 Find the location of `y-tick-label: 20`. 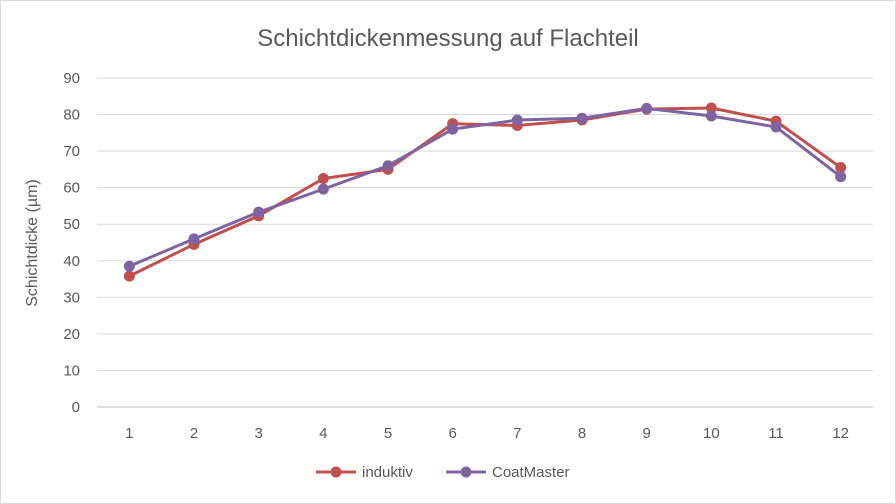

y-tick-label: 20 is located at coordinates (71, 334).